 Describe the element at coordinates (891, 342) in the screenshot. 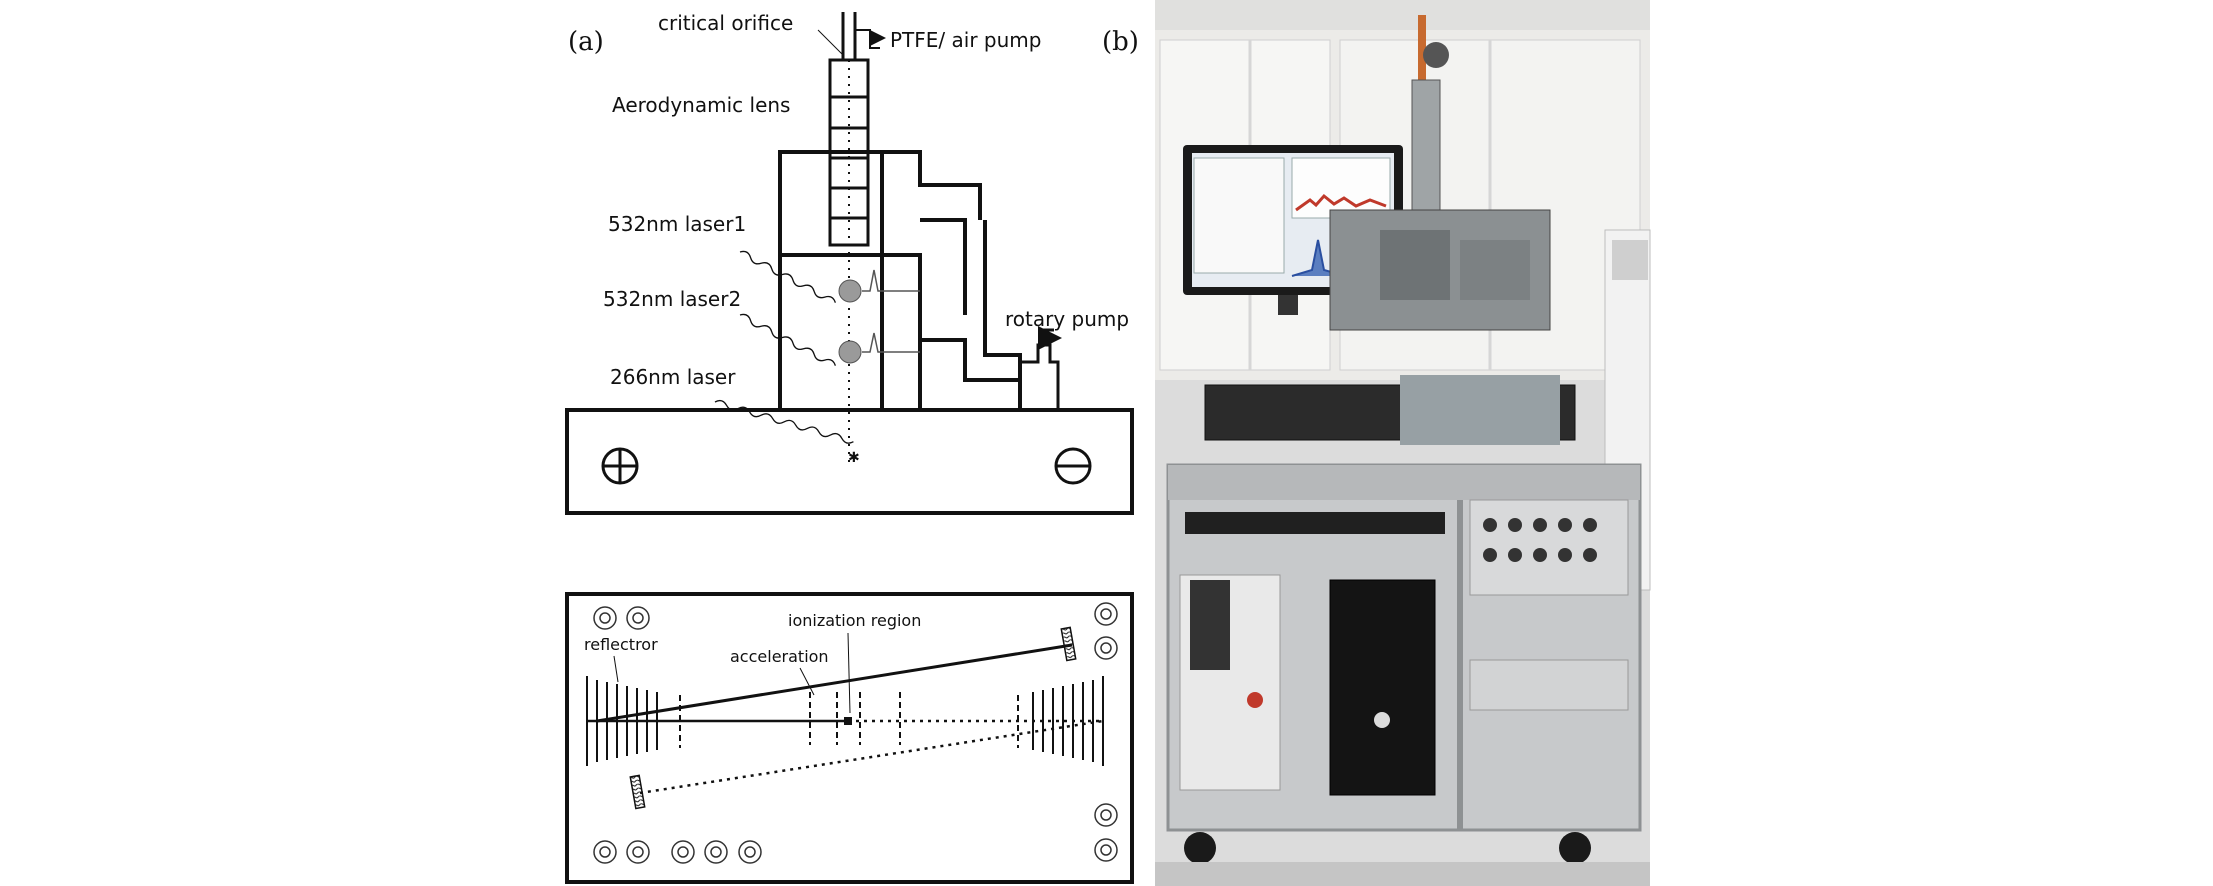

I see `laser2-signal` at that location.